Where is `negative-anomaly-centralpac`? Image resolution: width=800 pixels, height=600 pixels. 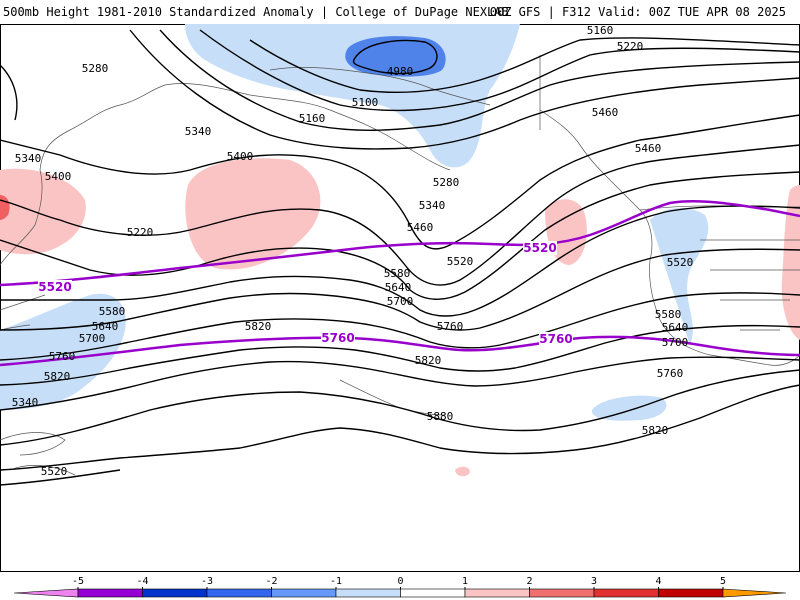
negative-anomaly-centralpac is located at coordinates (629, 408).